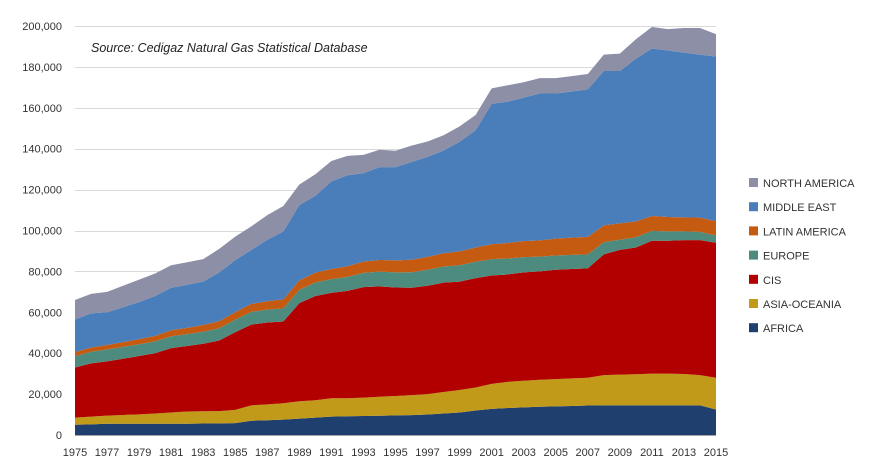  I want to click on y-tick-label: 100,000, so click(42, 232).